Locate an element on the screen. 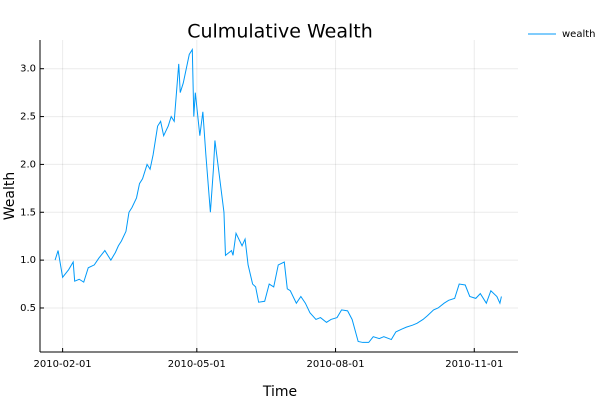 The width and height of the screenshot is (600, 400). chart-title: Culmulative Wealth is located at coordinates (280, 32).